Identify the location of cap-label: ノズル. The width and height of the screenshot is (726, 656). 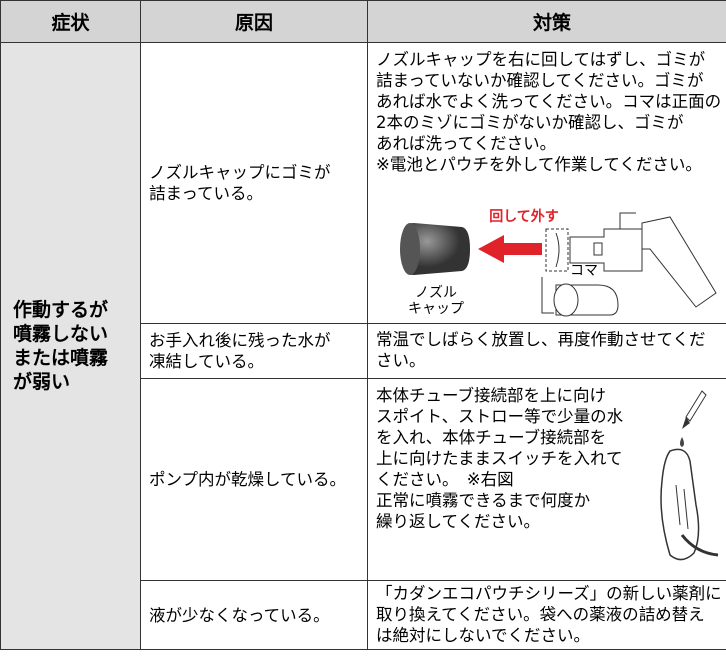
(436, 293).